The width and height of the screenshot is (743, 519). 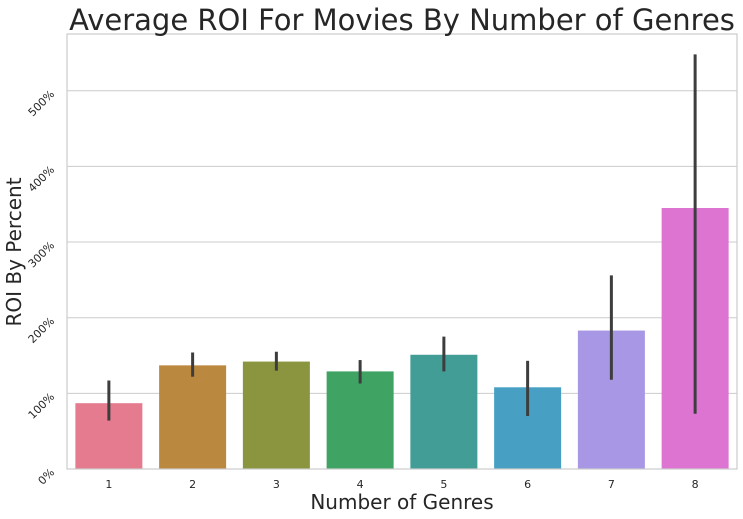 I want to click on y-tick-label: 300%, so click(x=41, y=254).